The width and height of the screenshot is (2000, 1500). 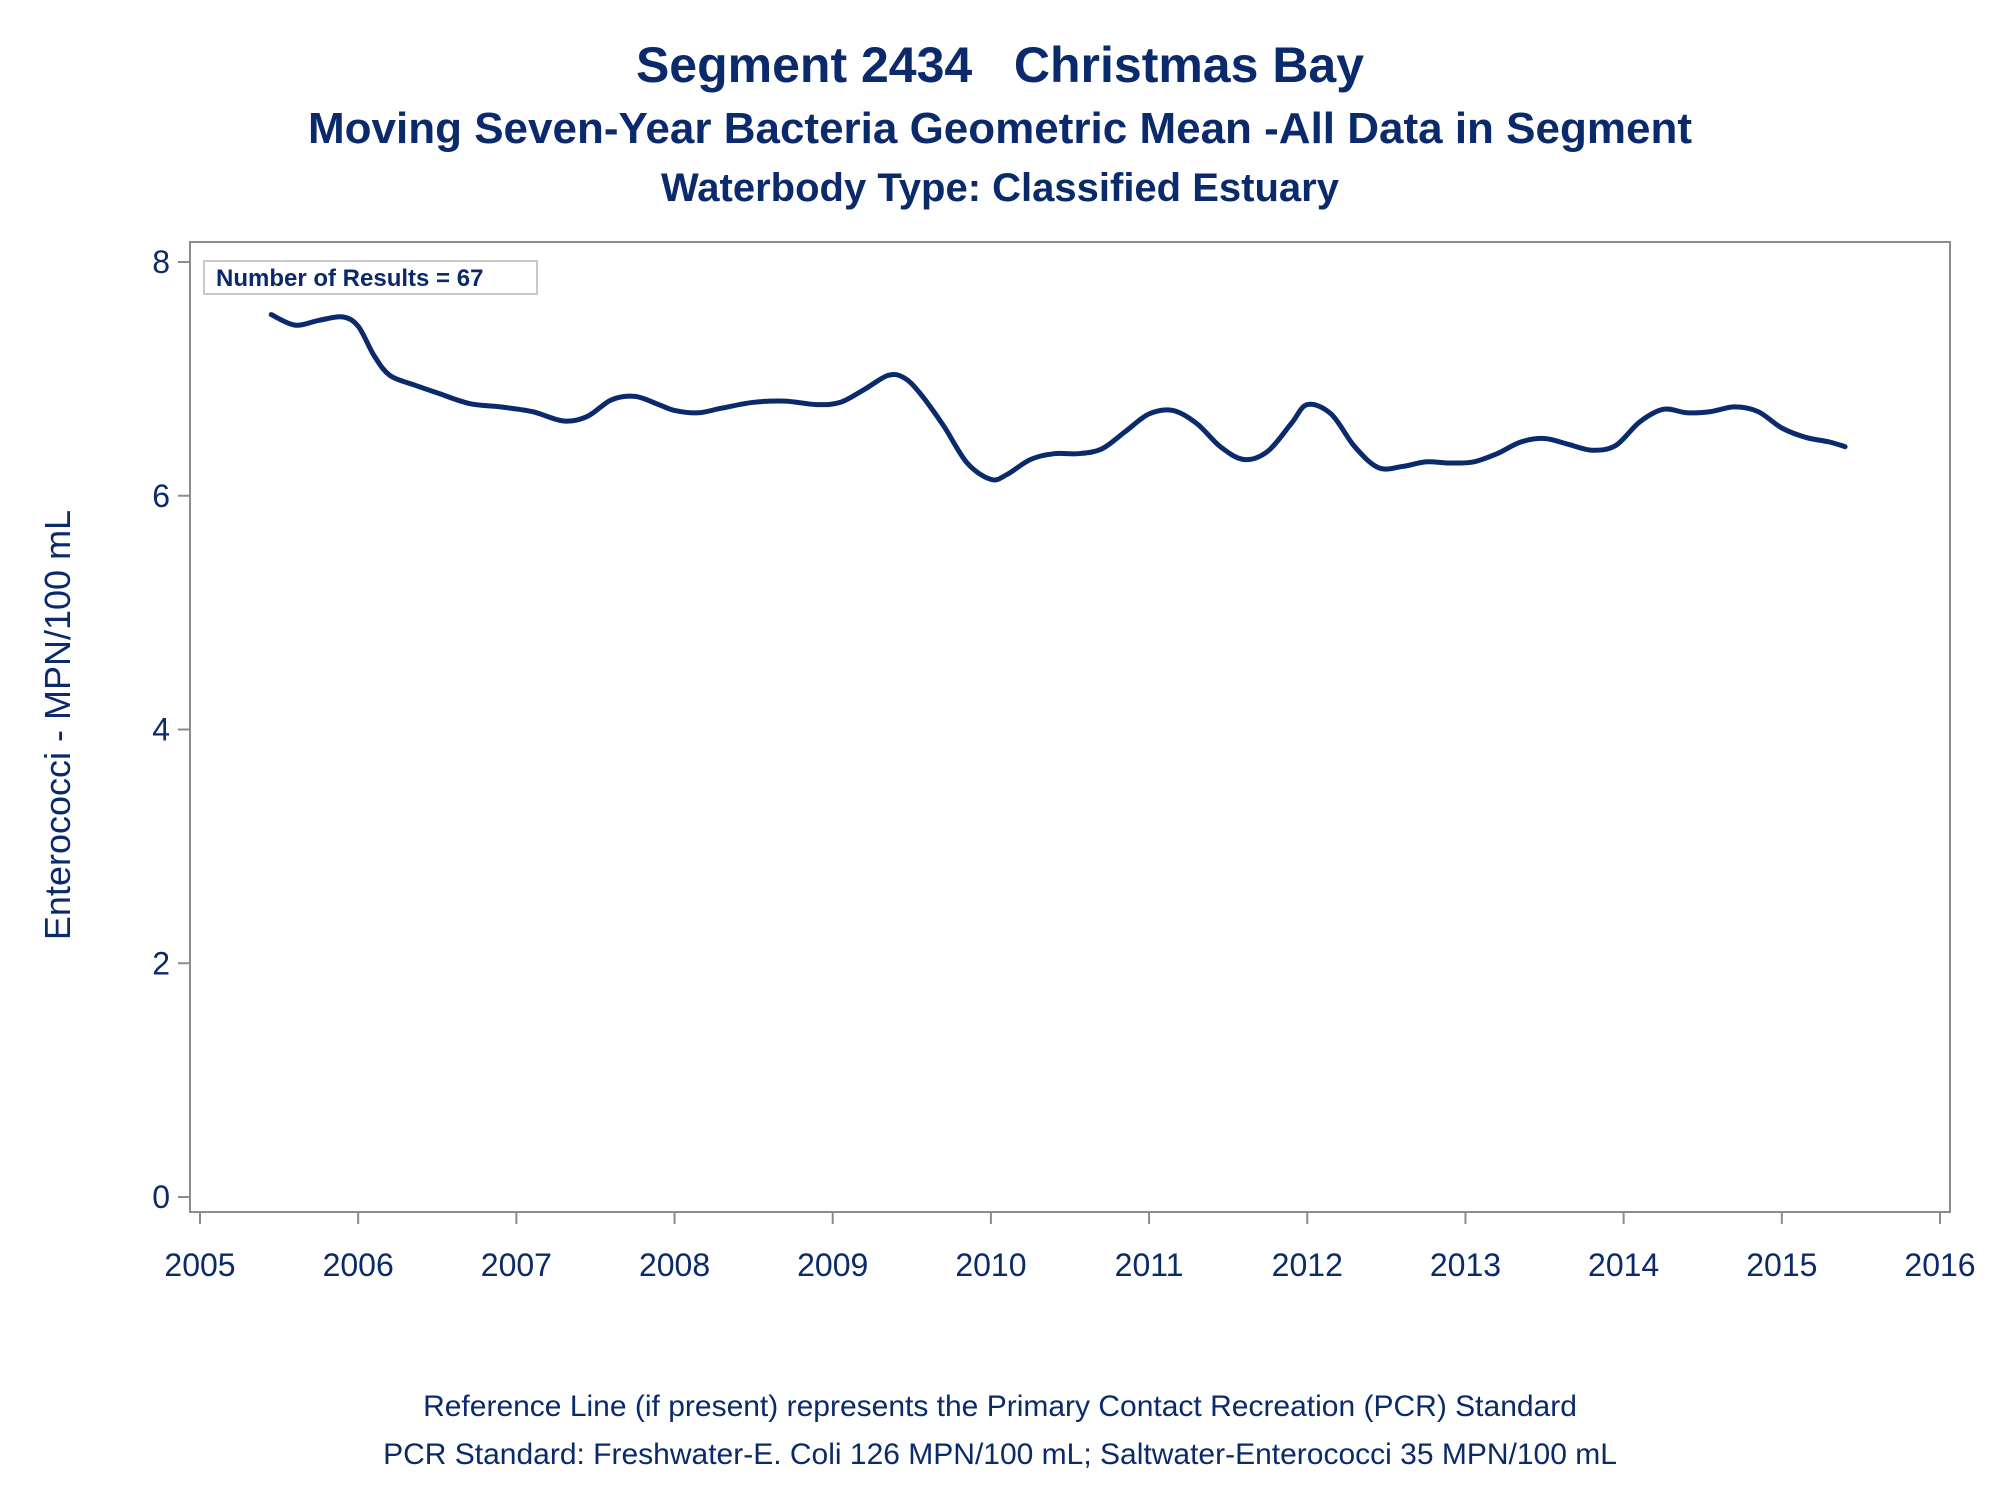 What do you see at coordinates (349, 278) in the screenshot?
I see `results-count-label: Number of Results = 67` at bounding box center [349, 278].